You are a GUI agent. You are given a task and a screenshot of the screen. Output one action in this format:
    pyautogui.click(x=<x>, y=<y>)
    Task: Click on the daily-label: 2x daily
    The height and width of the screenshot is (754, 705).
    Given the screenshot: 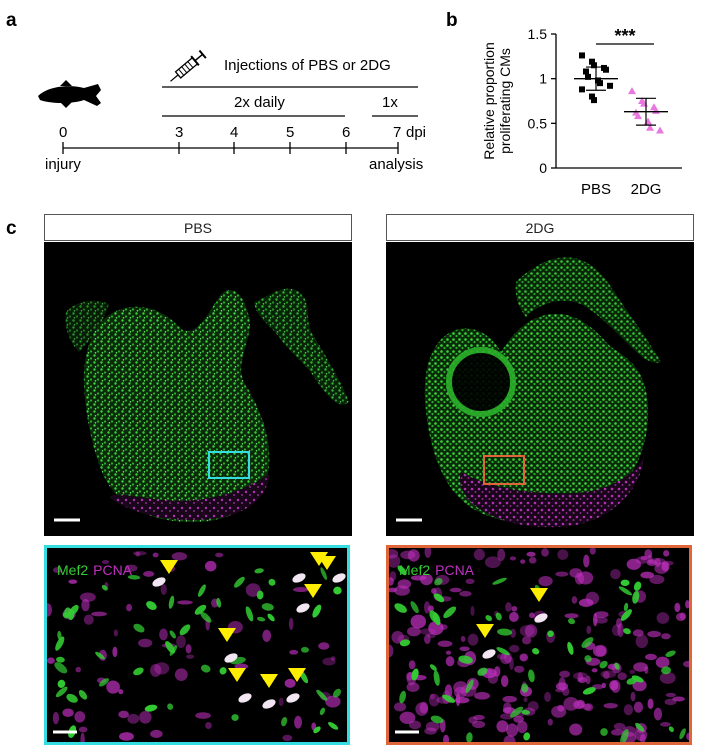 What is the action you would take?
    pyautogui.click(x=259, y=102)
    